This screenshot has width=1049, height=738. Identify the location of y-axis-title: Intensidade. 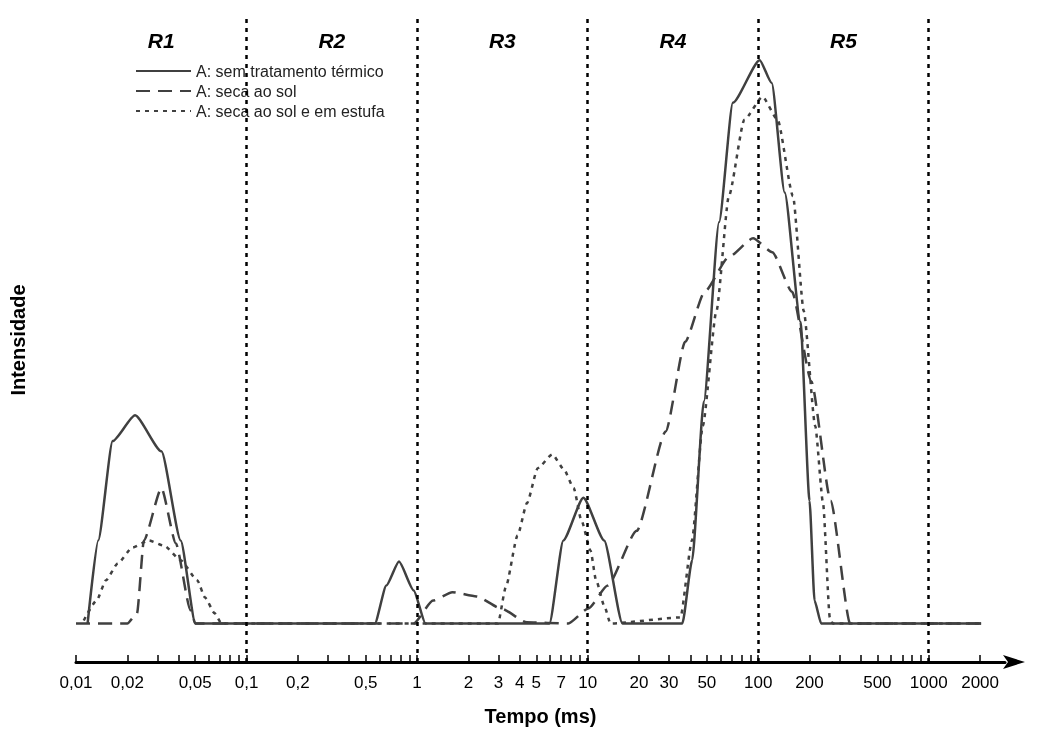
(18, 340).